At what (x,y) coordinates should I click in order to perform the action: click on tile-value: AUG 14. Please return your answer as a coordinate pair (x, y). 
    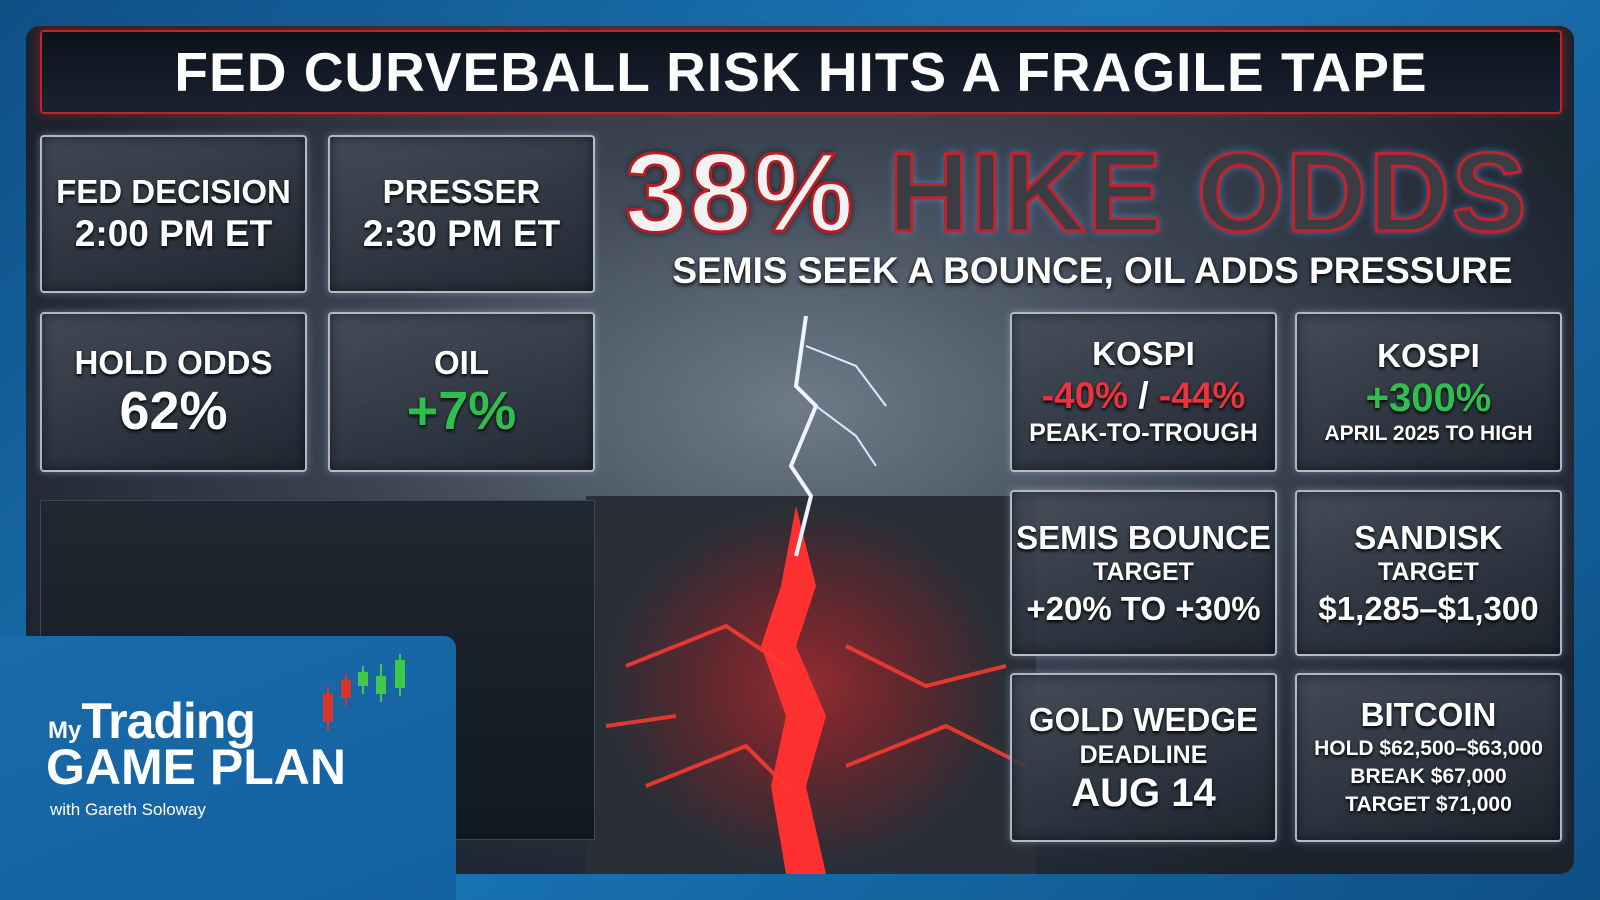
    Looking at the image, I should click on (1143, 792).